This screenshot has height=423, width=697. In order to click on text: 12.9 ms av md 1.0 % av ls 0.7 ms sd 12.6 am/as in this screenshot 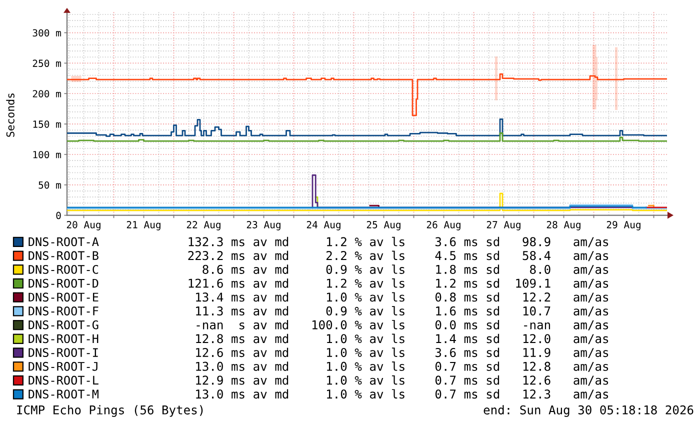, I will do `click(402, 380)`.